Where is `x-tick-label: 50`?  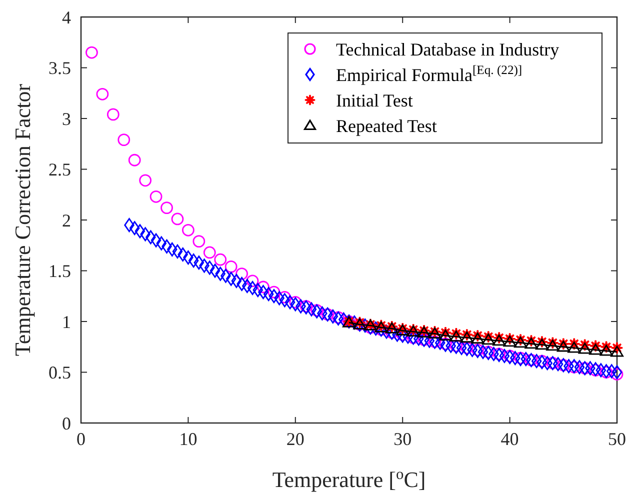
x-tick-label: 50 is located at coordinates (617, 439).